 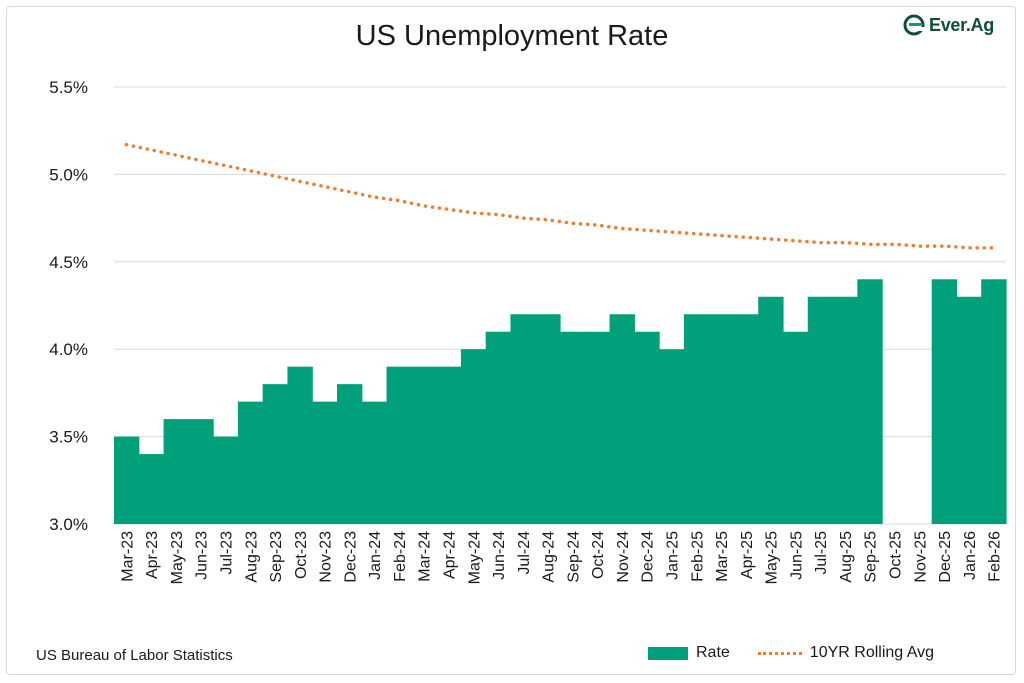 What do you see at coordinates (177, 557) in the screenshot?
I see `x-tick-label: May-23` at bounding box center [177, 557].